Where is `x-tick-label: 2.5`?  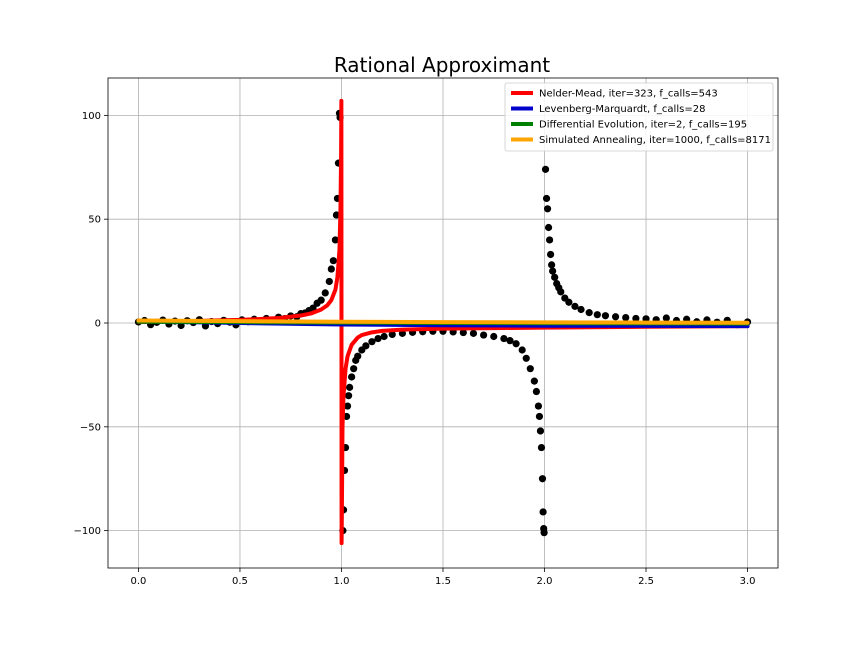 x-tick-label: 2.5 is located at coordinates (646, 581).